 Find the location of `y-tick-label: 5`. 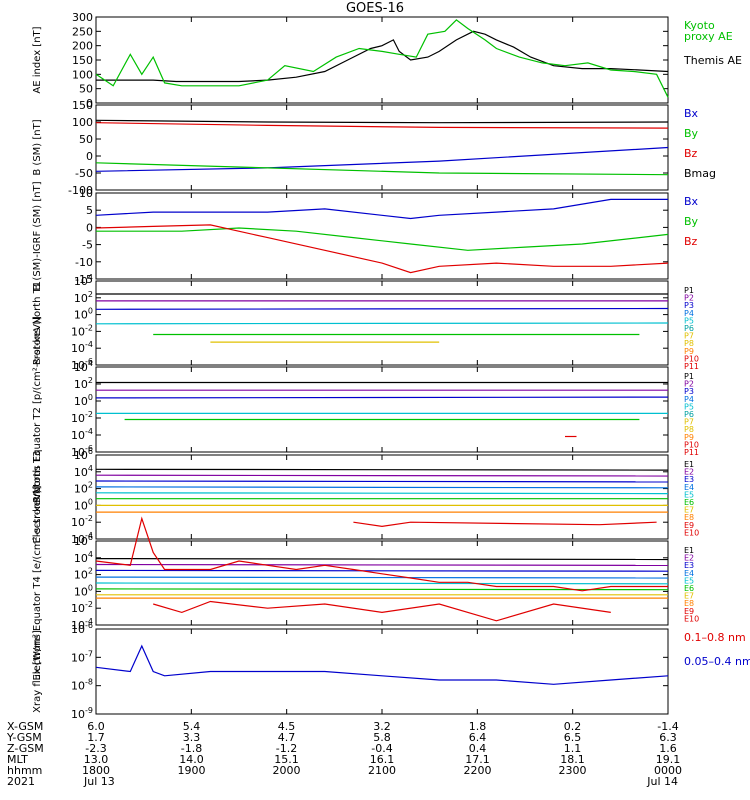

y-tick-label: 5 is located at coordinates (89, 210).